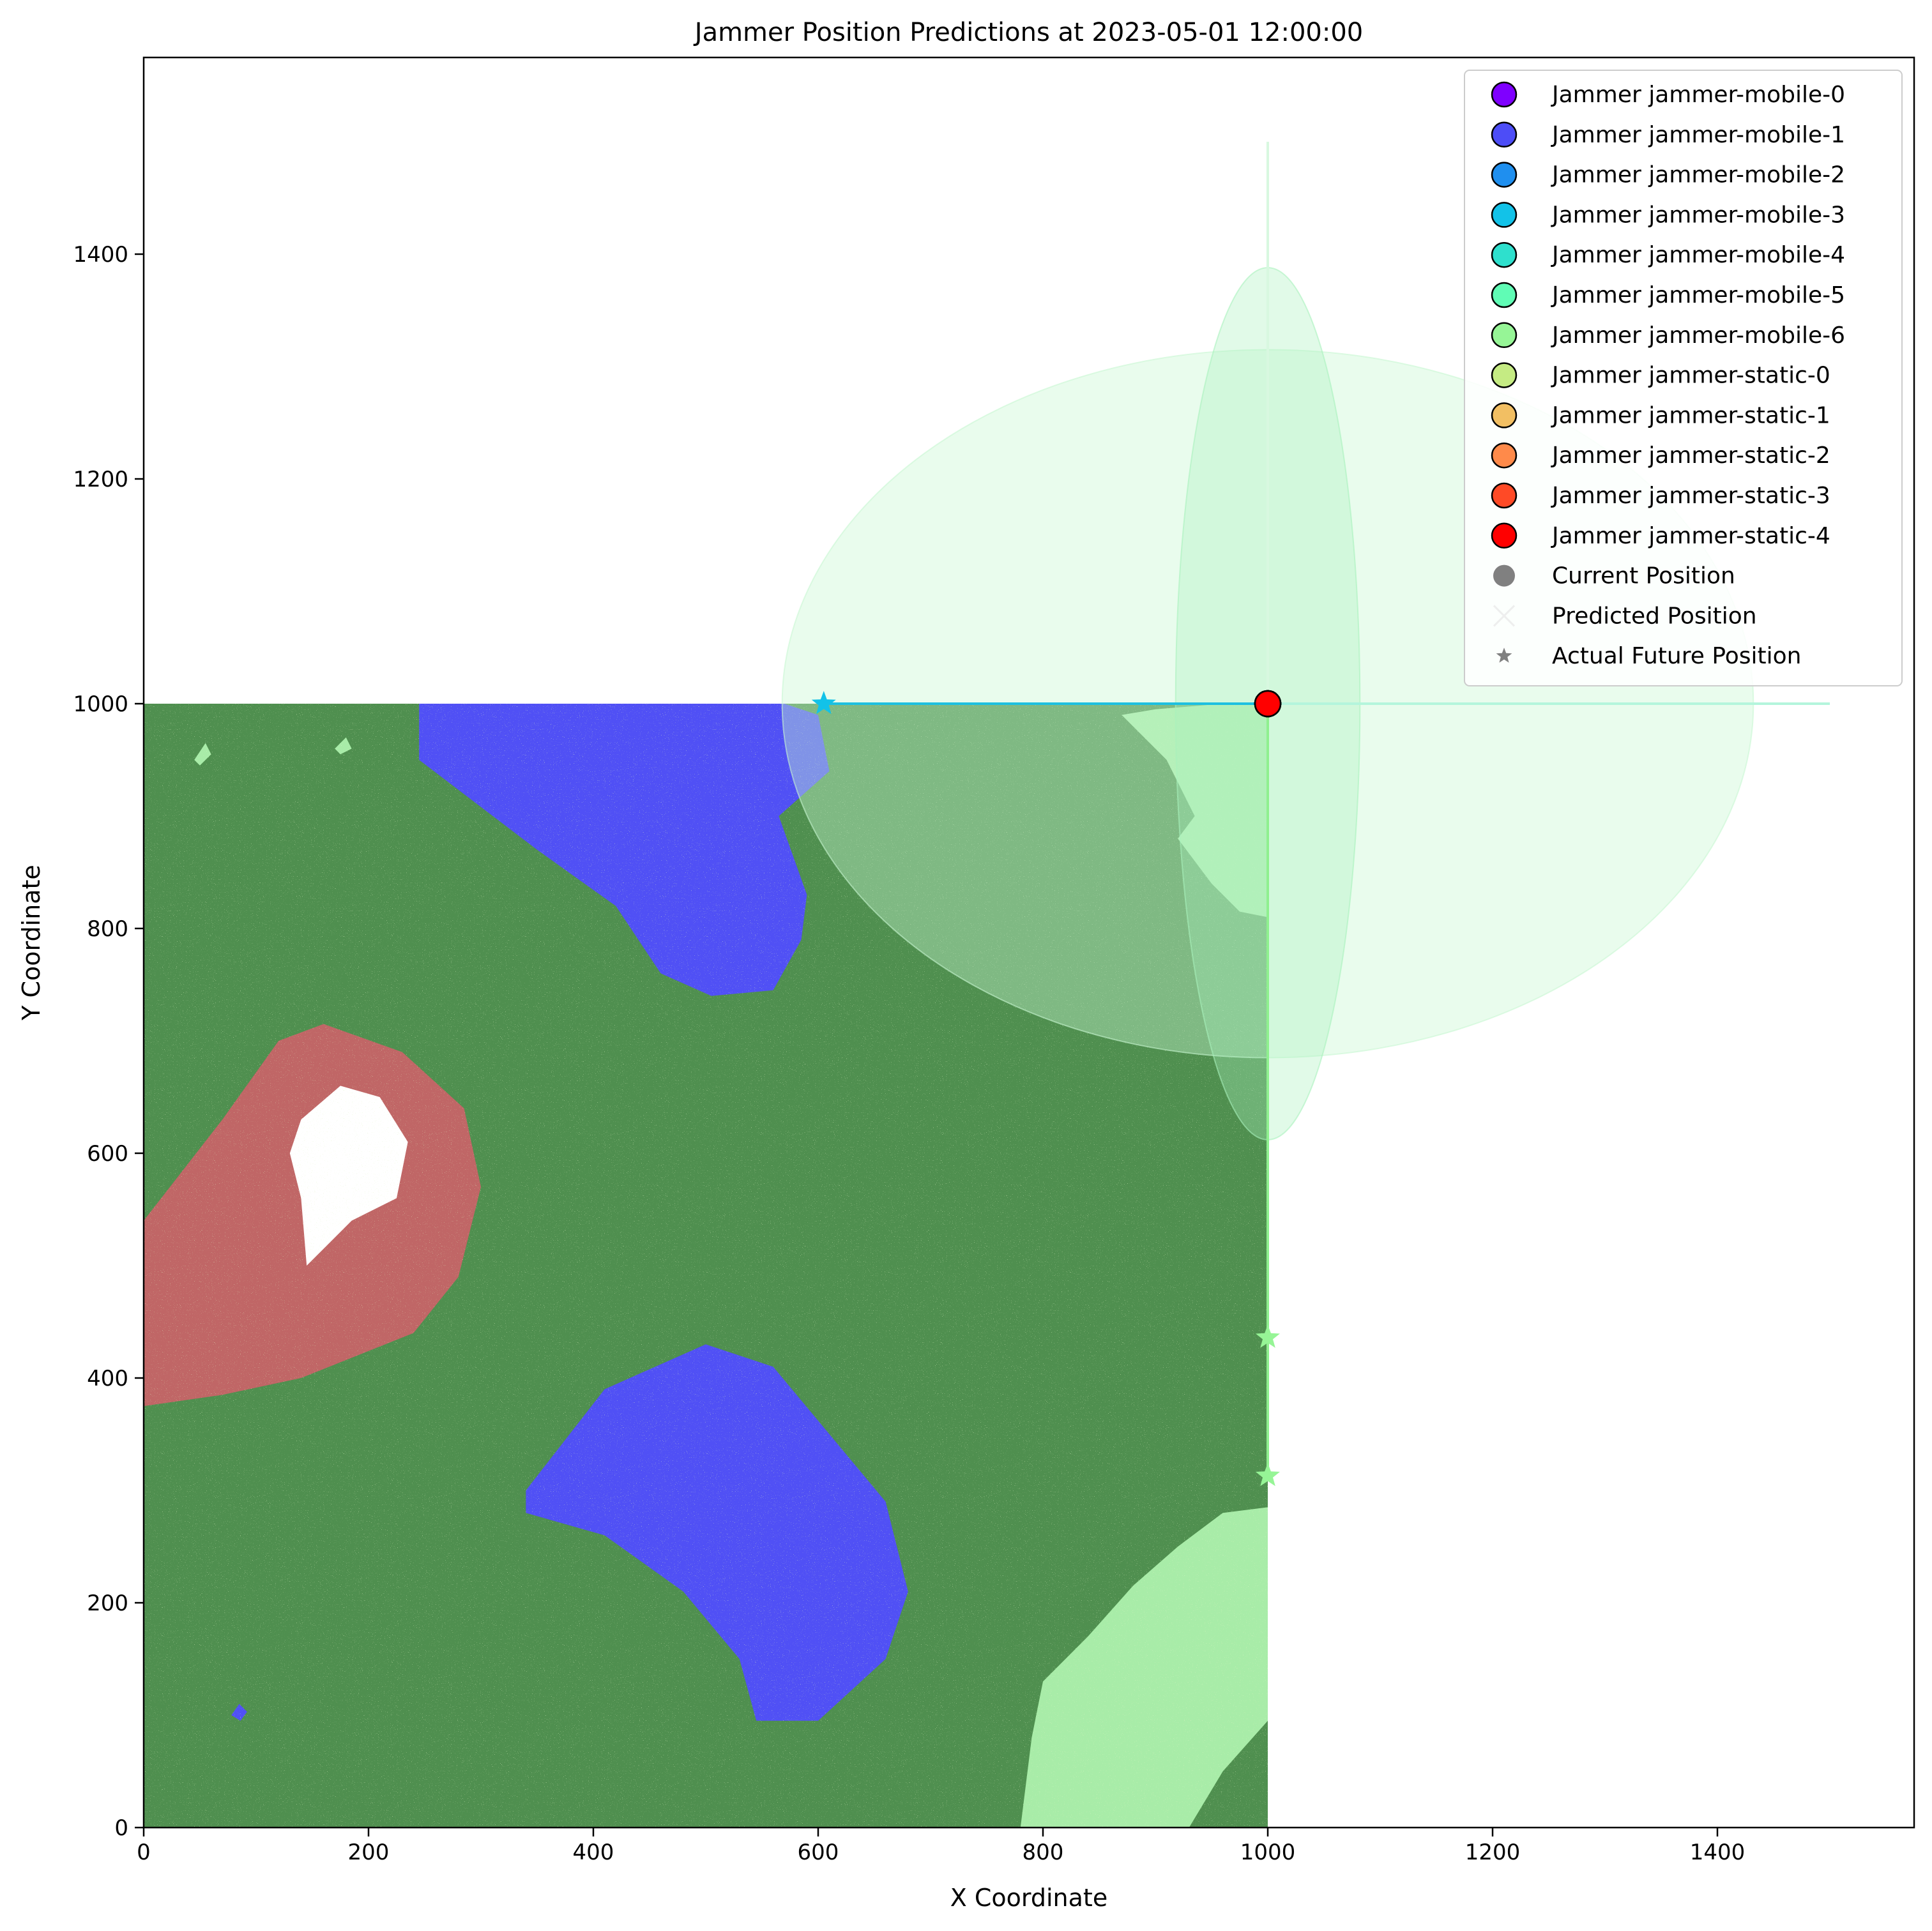  I want to click on x-tick-label: 400, so click(593, 1852).